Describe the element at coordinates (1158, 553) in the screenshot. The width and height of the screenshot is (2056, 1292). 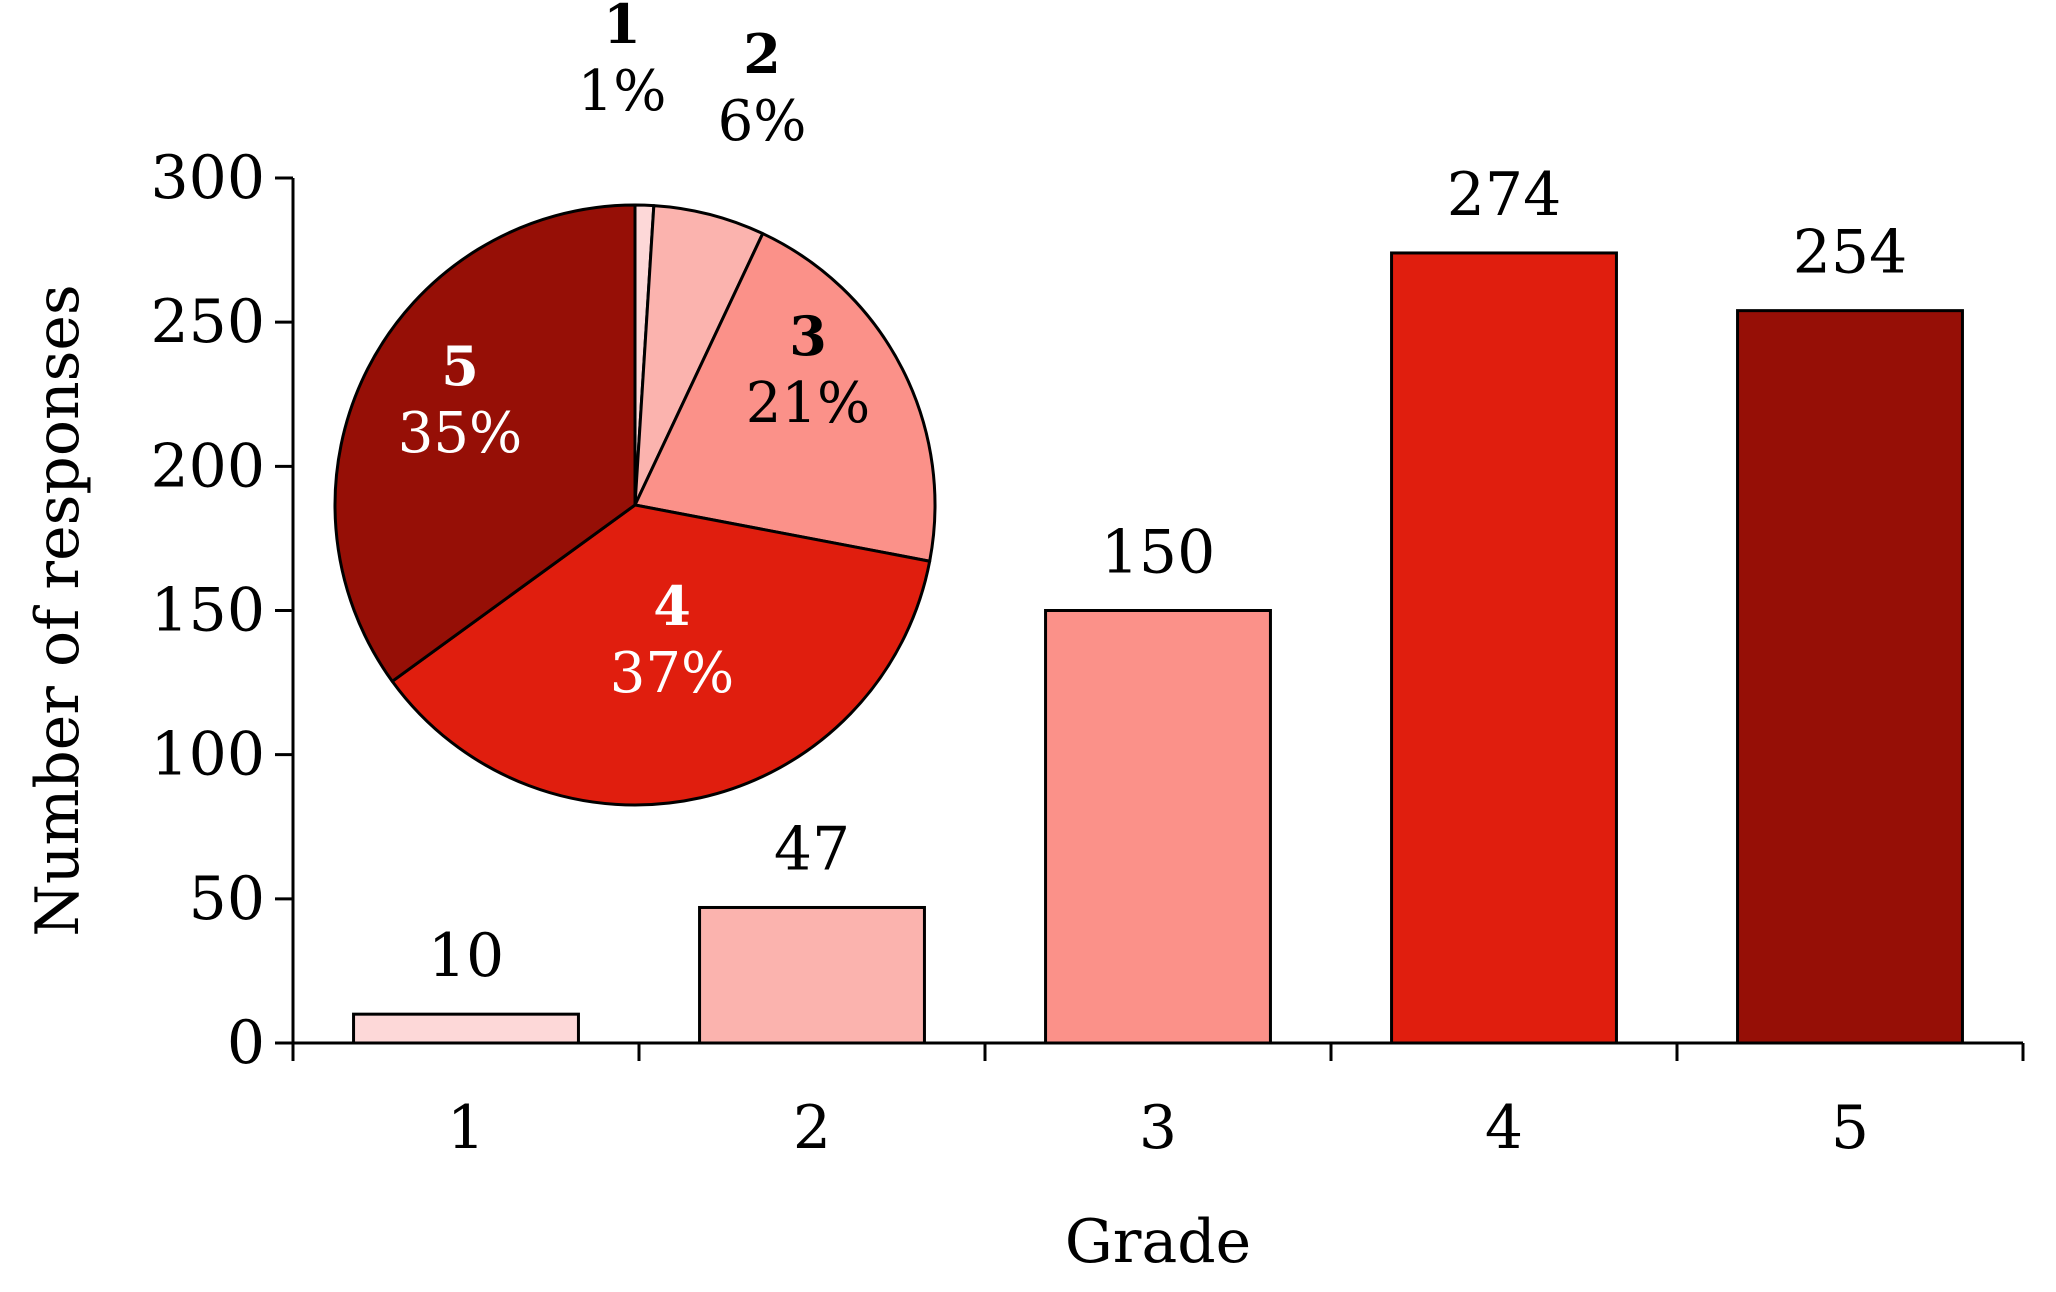
I see `bar-value-label: 150` at that location.